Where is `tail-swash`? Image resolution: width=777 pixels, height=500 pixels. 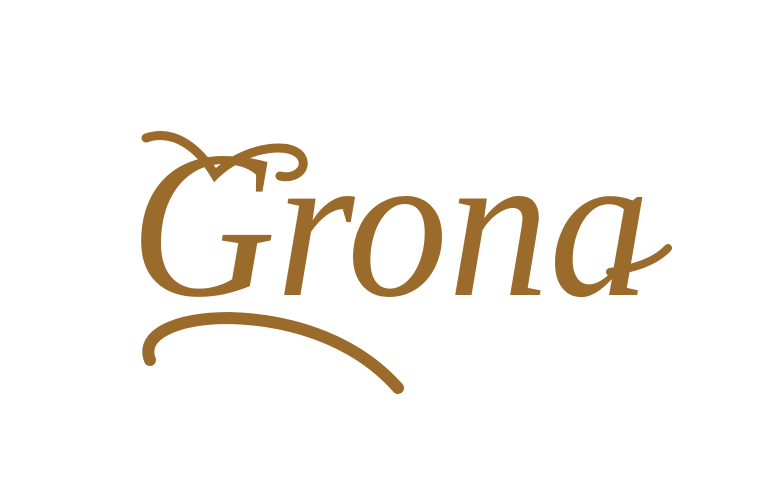 tail-swash is located at coordinates (639, 260).